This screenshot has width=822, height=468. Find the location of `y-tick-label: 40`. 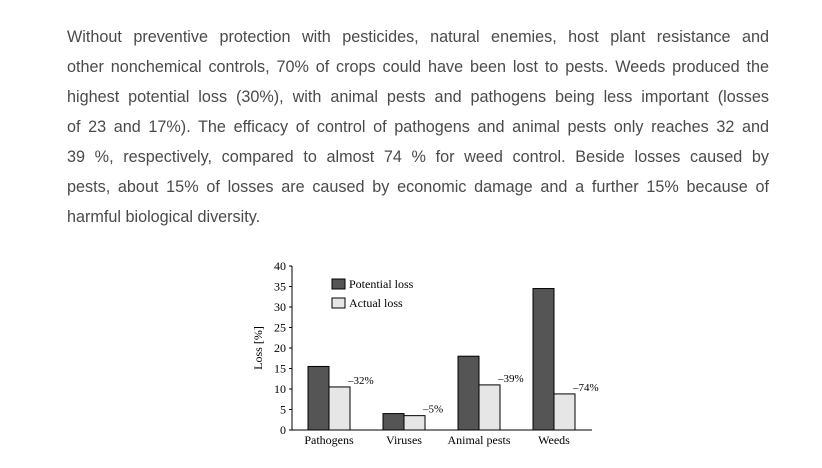

y-tick-label: 40 is located at coordinates (280, 266).